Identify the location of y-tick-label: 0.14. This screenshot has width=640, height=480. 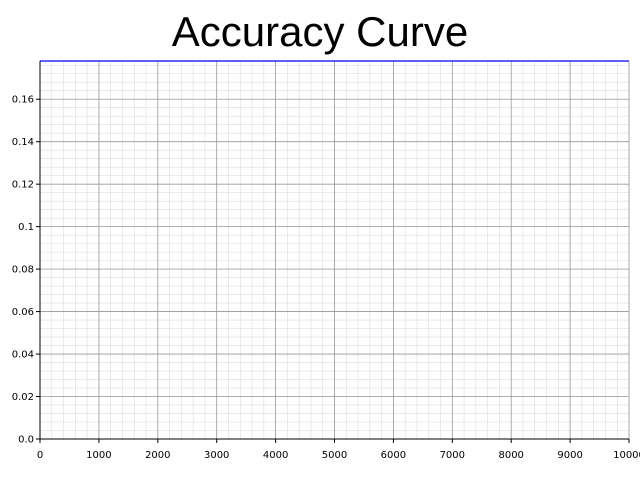
(23, 142).